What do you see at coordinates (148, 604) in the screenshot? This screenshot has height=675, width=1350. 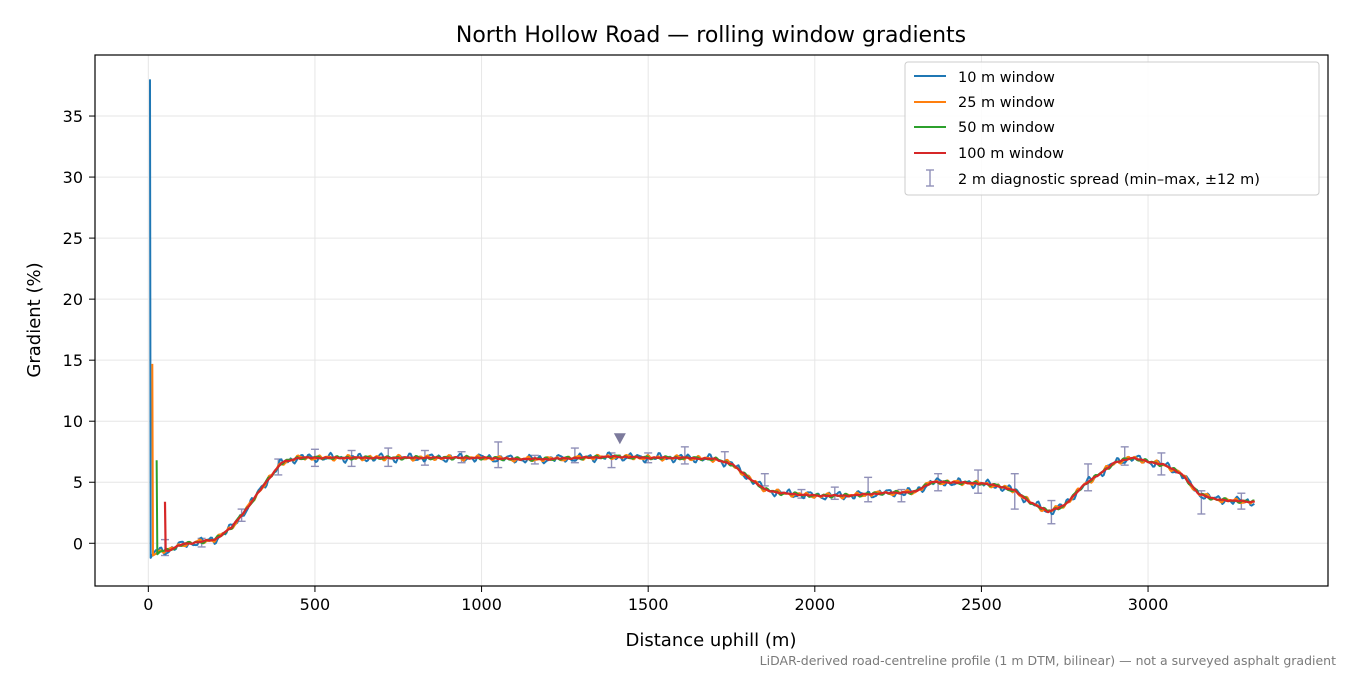 I see `x-tick-label: 0` at bounding box center [148, 604].